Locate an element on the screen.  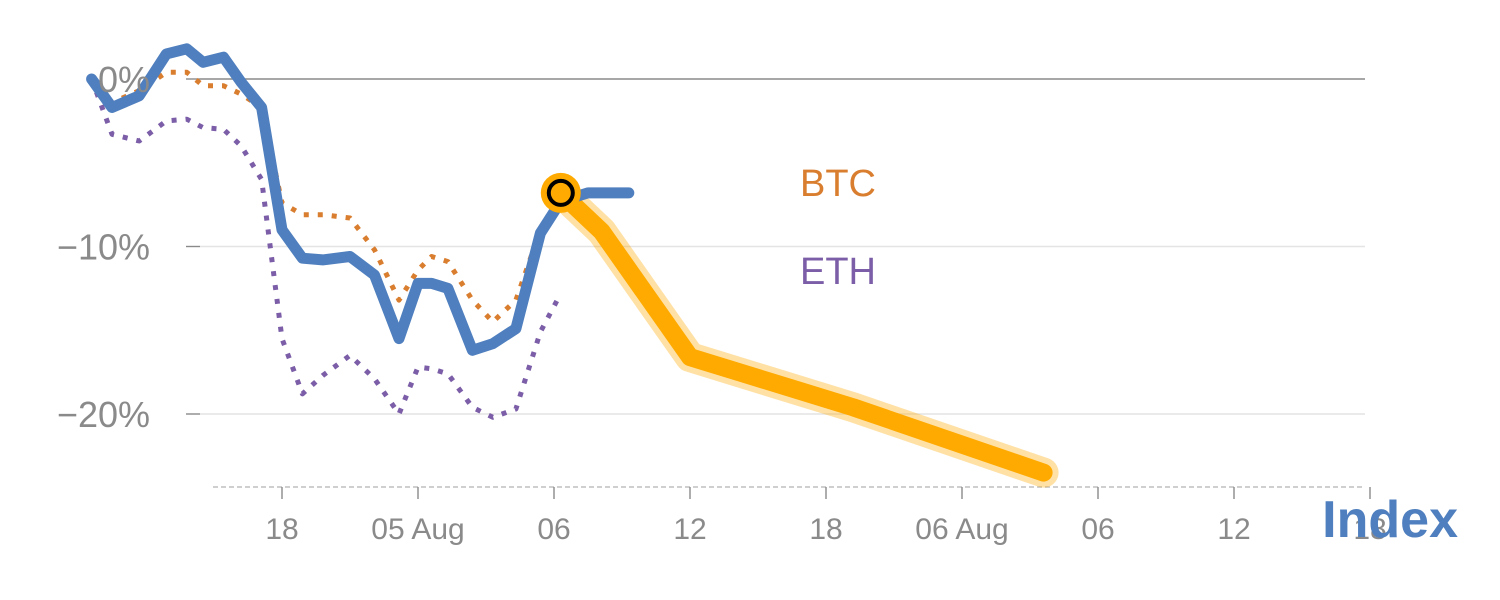
y-tick-label: 0% is located at coordinates (124, 79).